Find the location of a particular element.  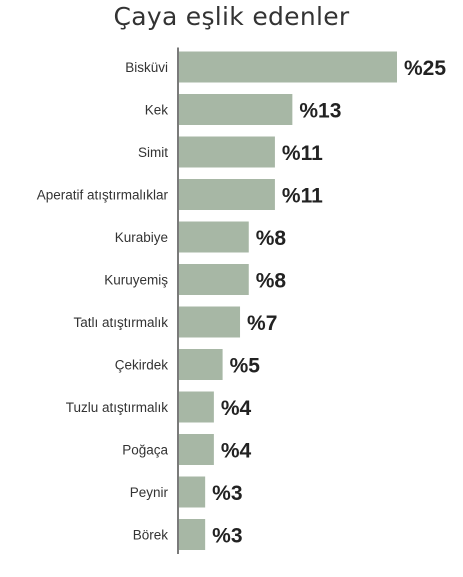

category-label: Kek is located at coordinates (157, 110).